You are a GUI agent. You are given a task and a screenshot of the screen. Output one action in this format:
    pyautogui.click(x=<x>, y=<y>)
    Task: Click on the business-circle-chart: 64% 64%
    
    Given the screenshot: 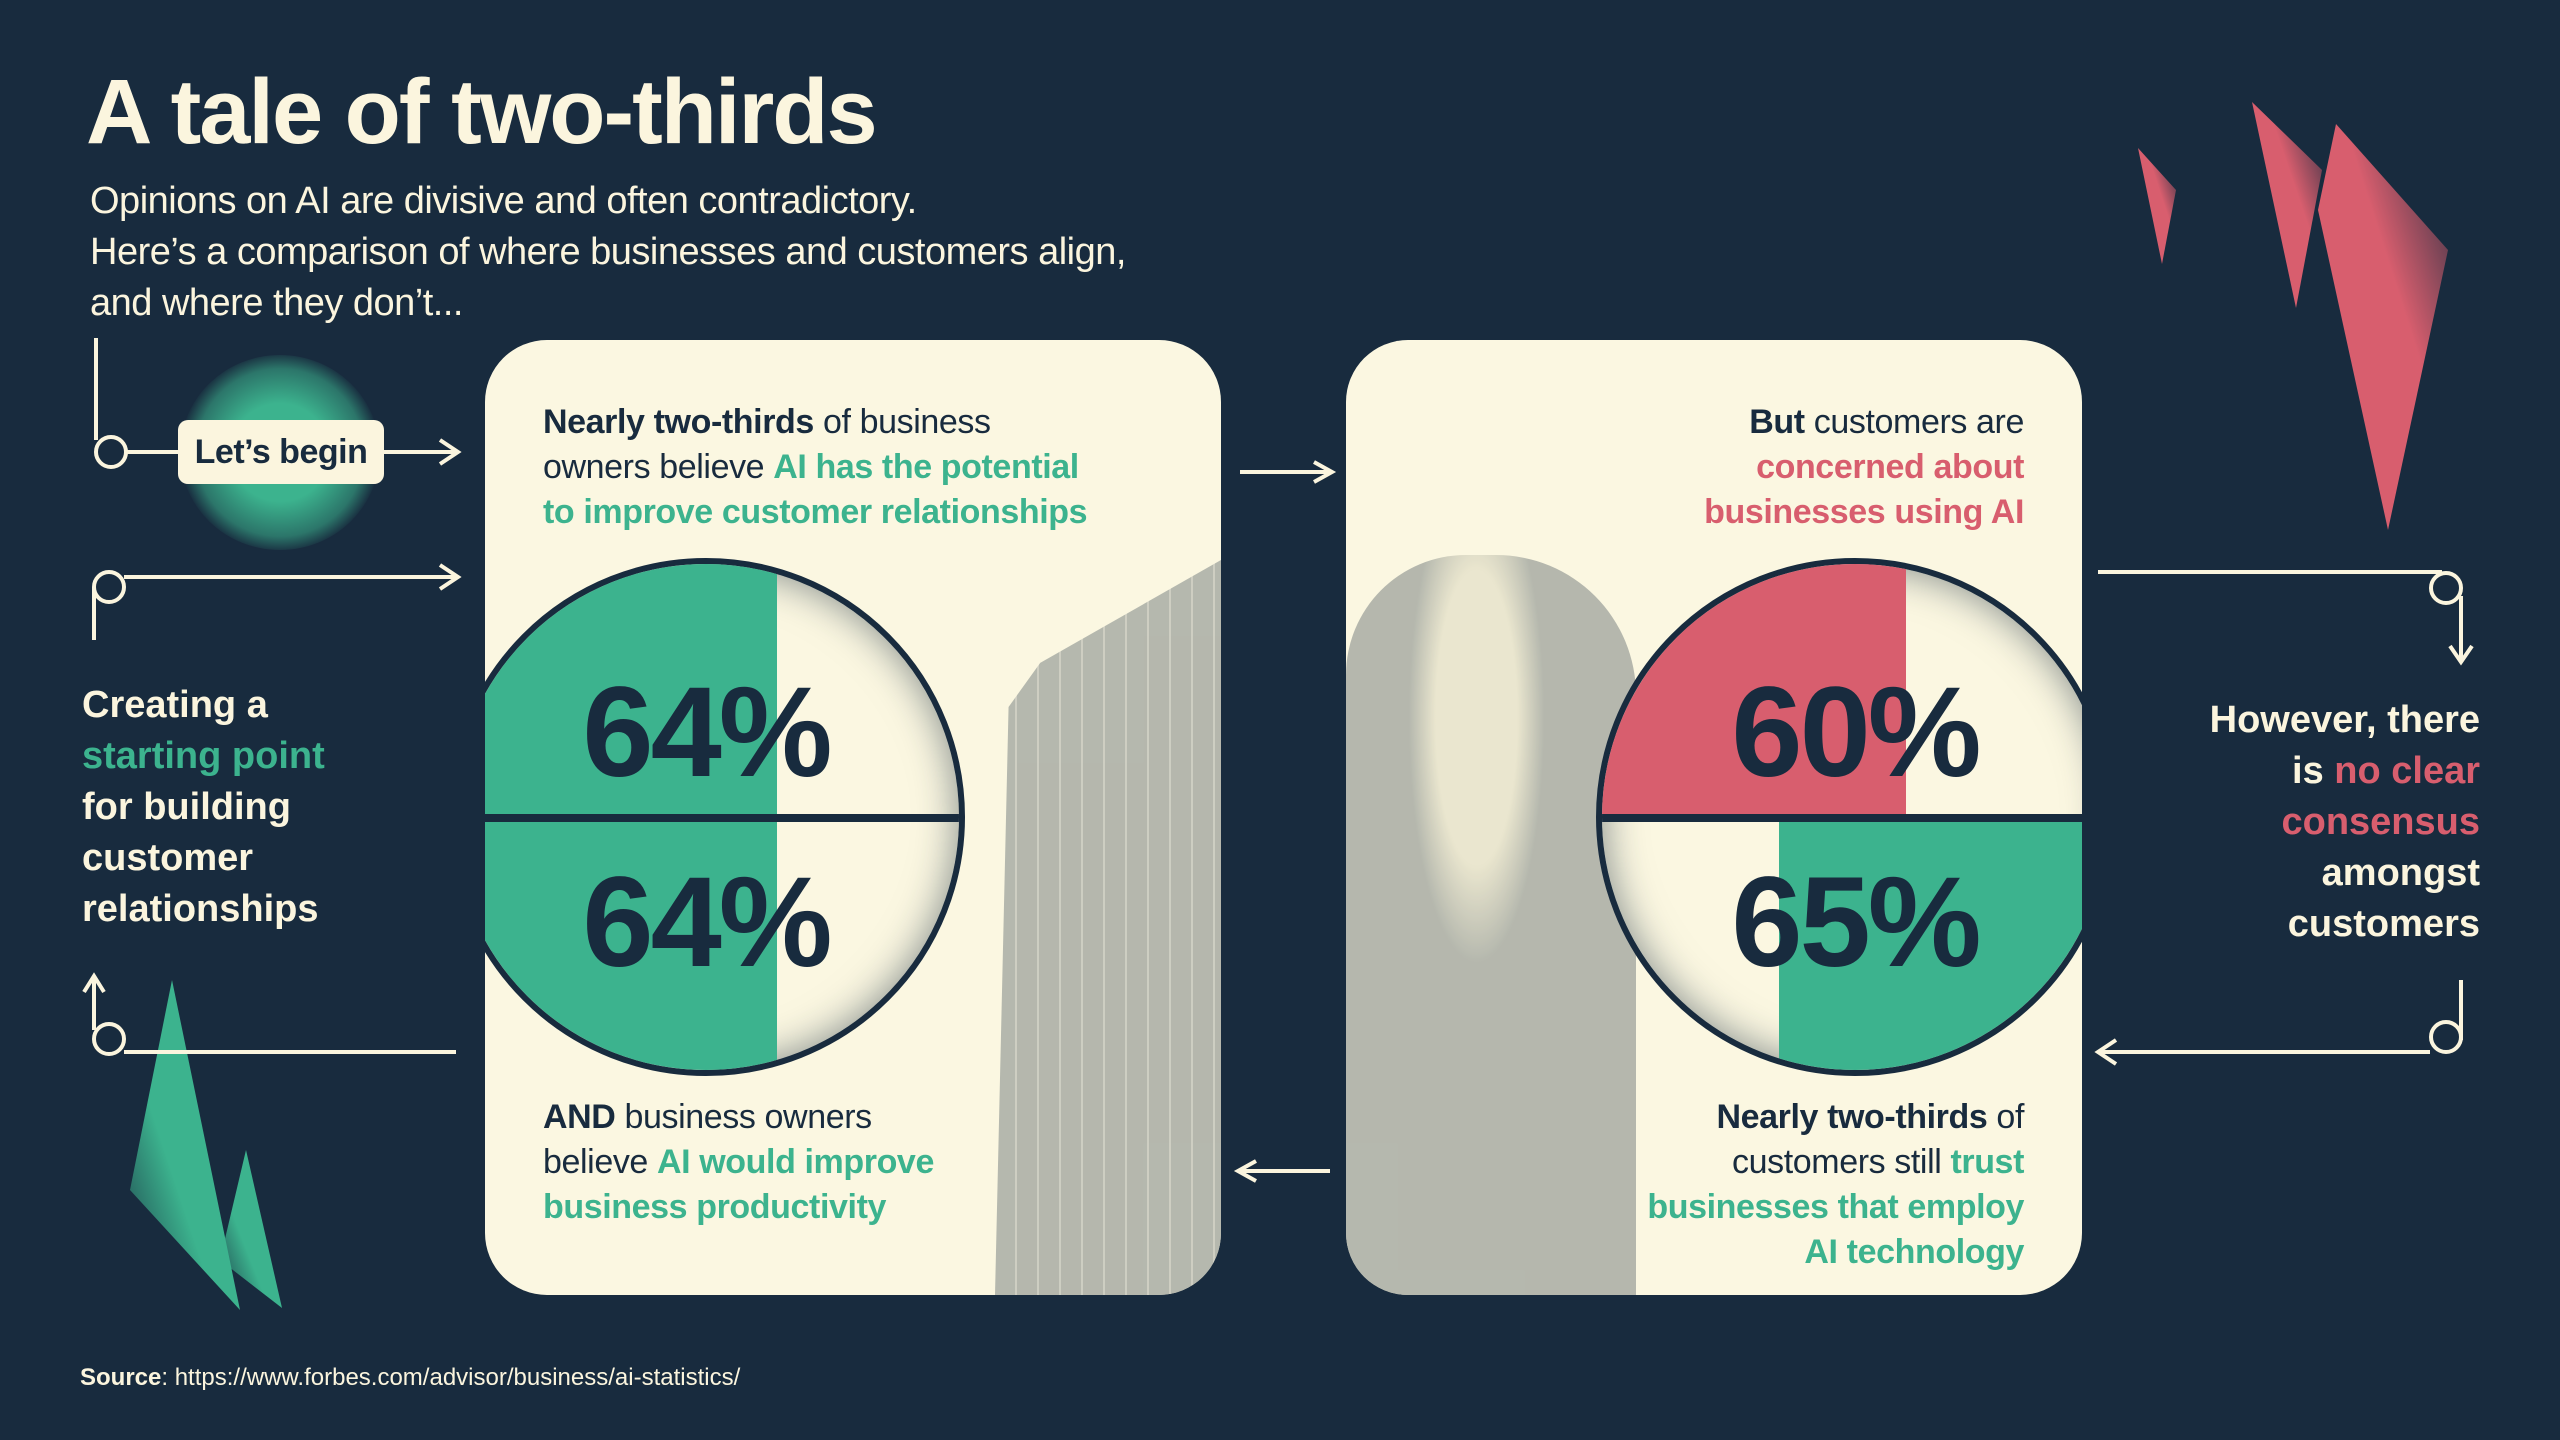 What is the action you would take?
    pyautogui.click(x=725, y=817)
    